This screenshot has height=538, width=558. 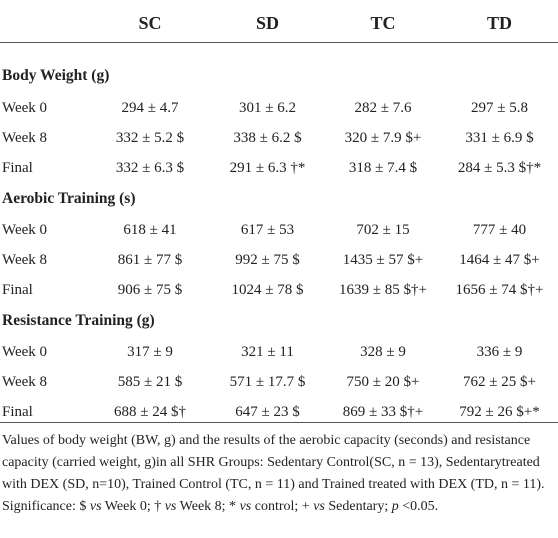 I want to click on table-cell: 318 ± 7.4 $, so click(x=383, y=167).